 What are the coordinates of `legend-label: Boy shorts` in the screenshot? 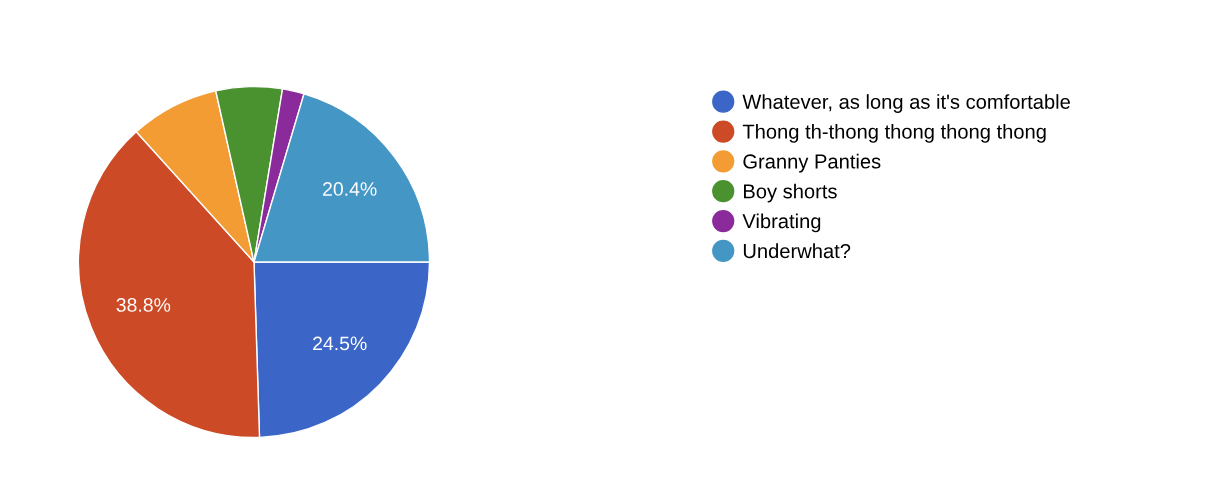 It's located at (790, 193).